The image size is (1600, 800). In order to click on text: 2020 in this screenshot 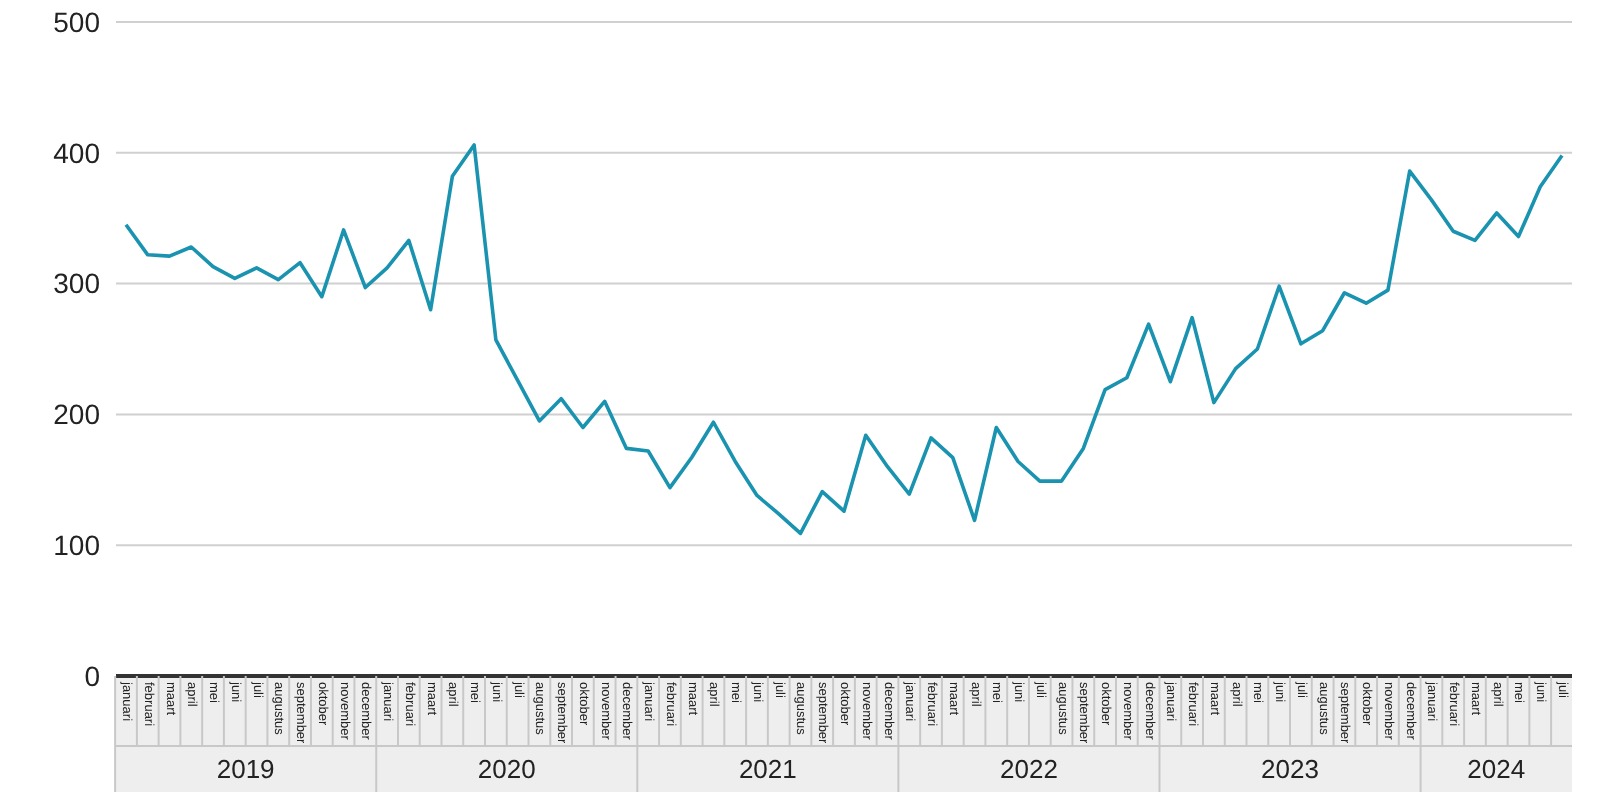, I will do `click(506, 769)`.